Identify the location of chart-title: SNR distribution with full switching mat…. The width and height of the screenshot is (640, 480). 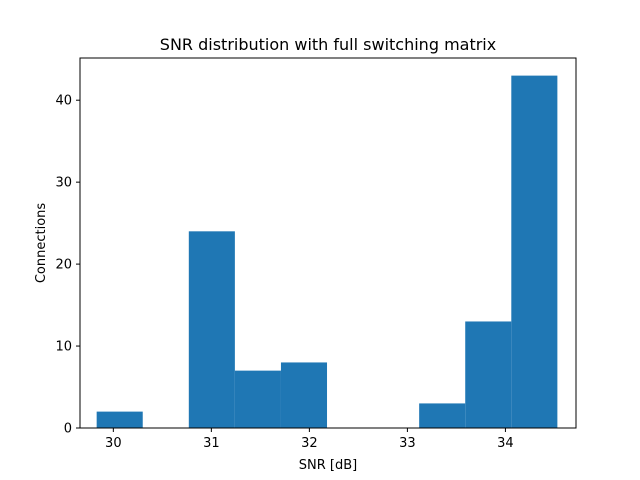
(328, 44).